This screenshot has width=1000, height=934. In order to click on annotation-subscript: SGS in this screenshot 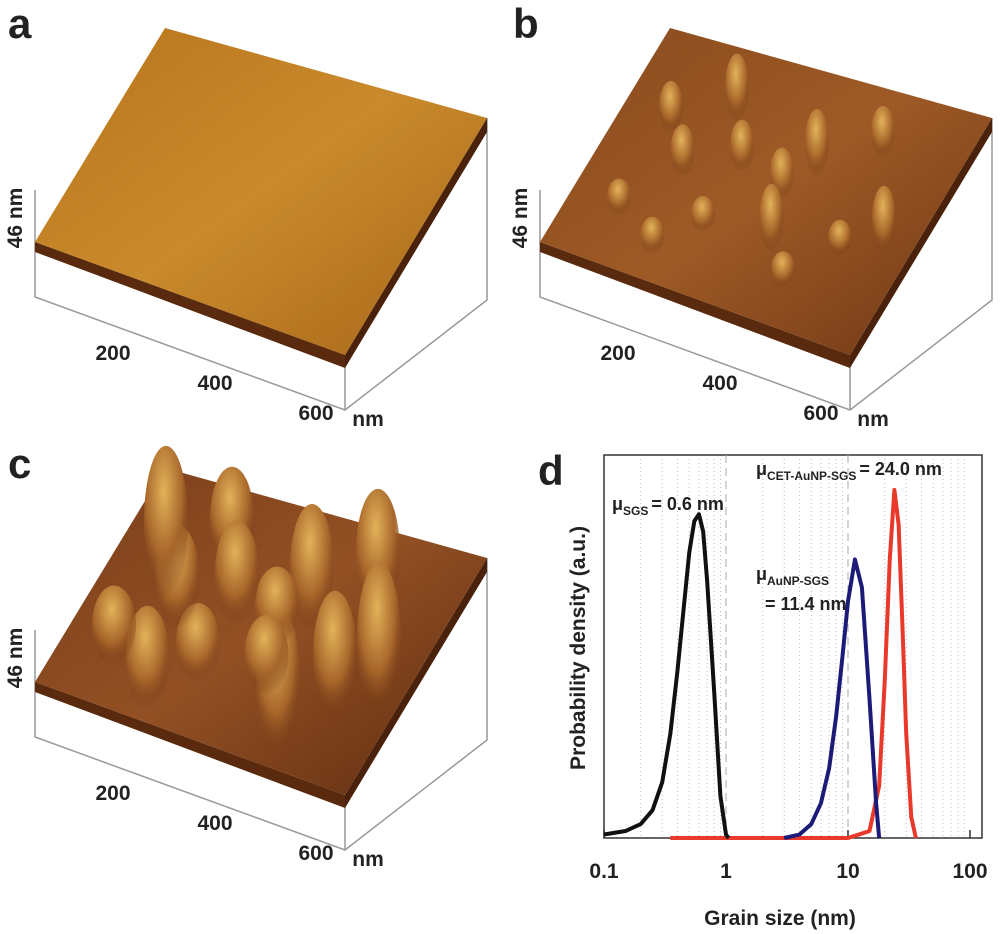, I will do `click(635, 511)`.